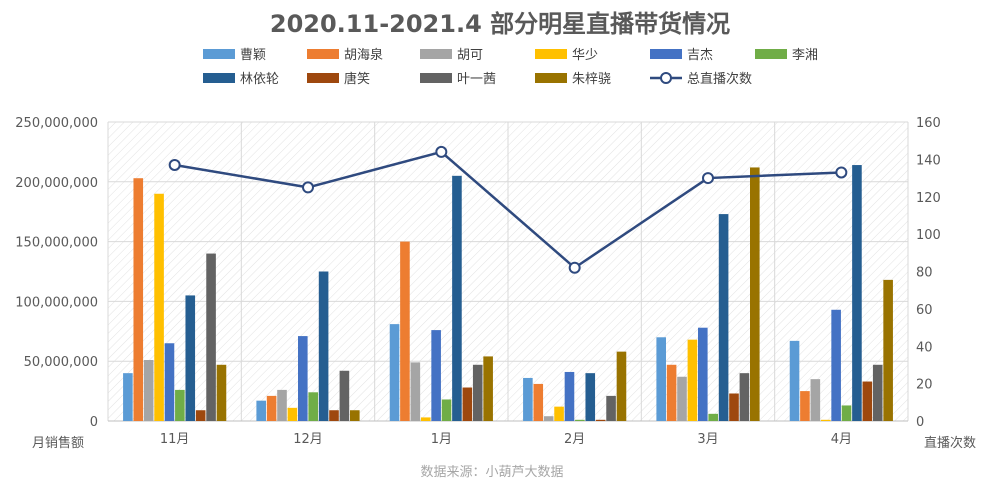 The height and width of the screenshot is (493, 1000). What do you see at coordinates (363, 55) in the screenshot?
I see `legend-label: 胡海泉` at bounding box center [363, 55].